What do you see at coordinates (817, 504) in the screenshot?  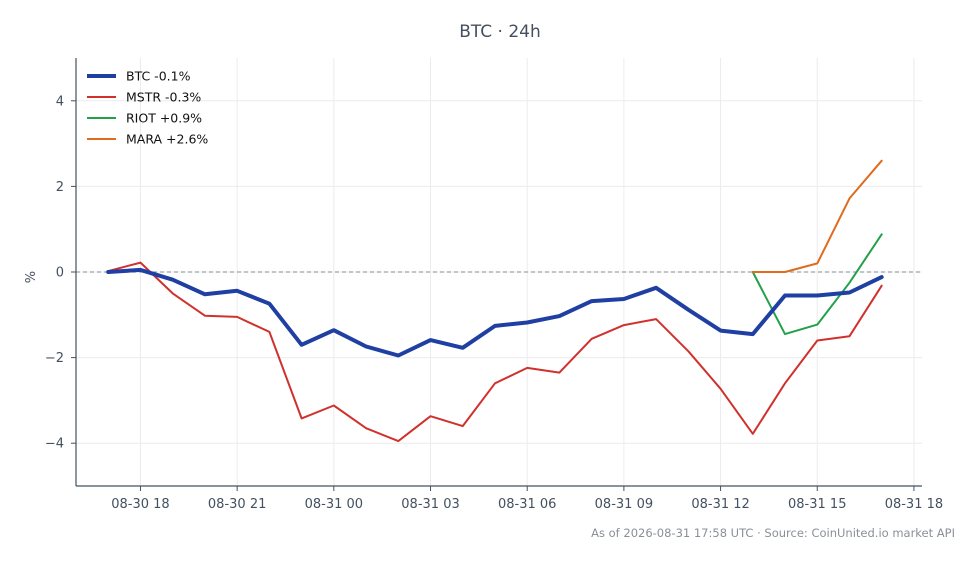 I see `x-tick-label: 08-31 15` at bounding box center [817, 504].